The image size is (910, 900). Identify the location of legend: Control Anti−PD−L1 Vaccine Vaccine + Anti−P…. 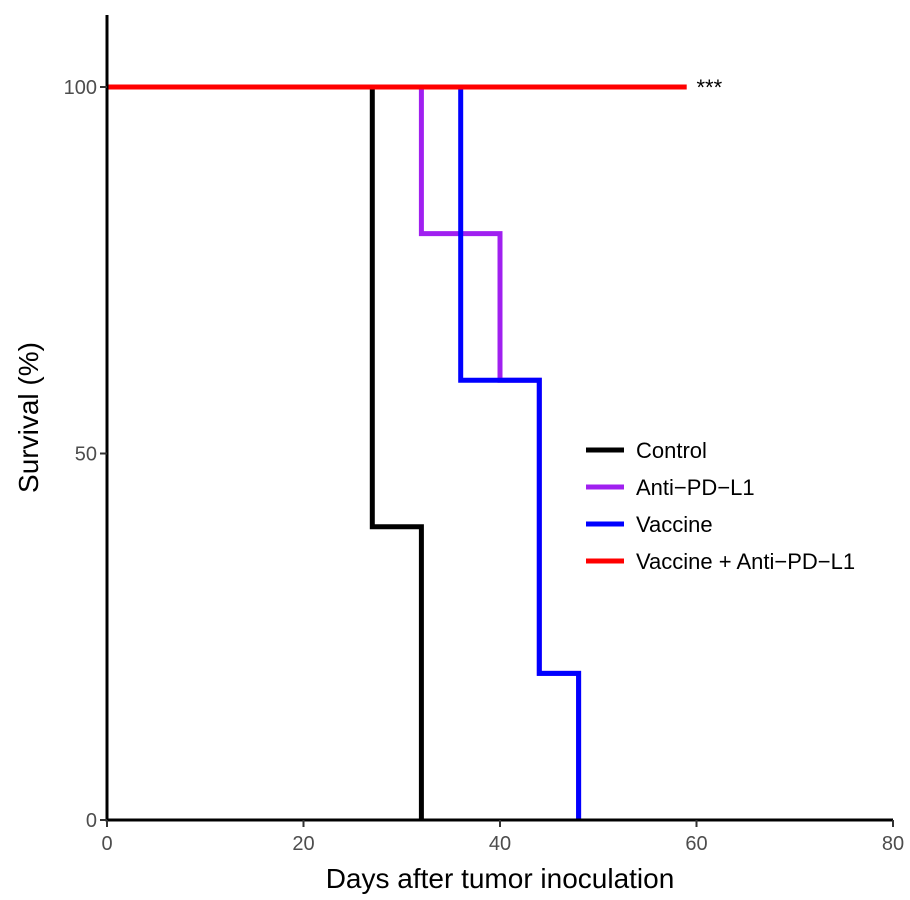
(720, 506).